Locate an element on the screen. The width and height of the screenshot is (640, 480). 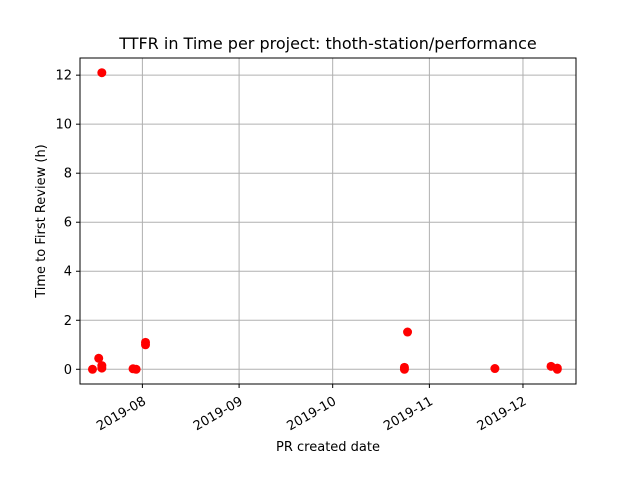
y-axis-ticks: 0 2 4 6 8 10 12 is located at coordinates (67, 223).